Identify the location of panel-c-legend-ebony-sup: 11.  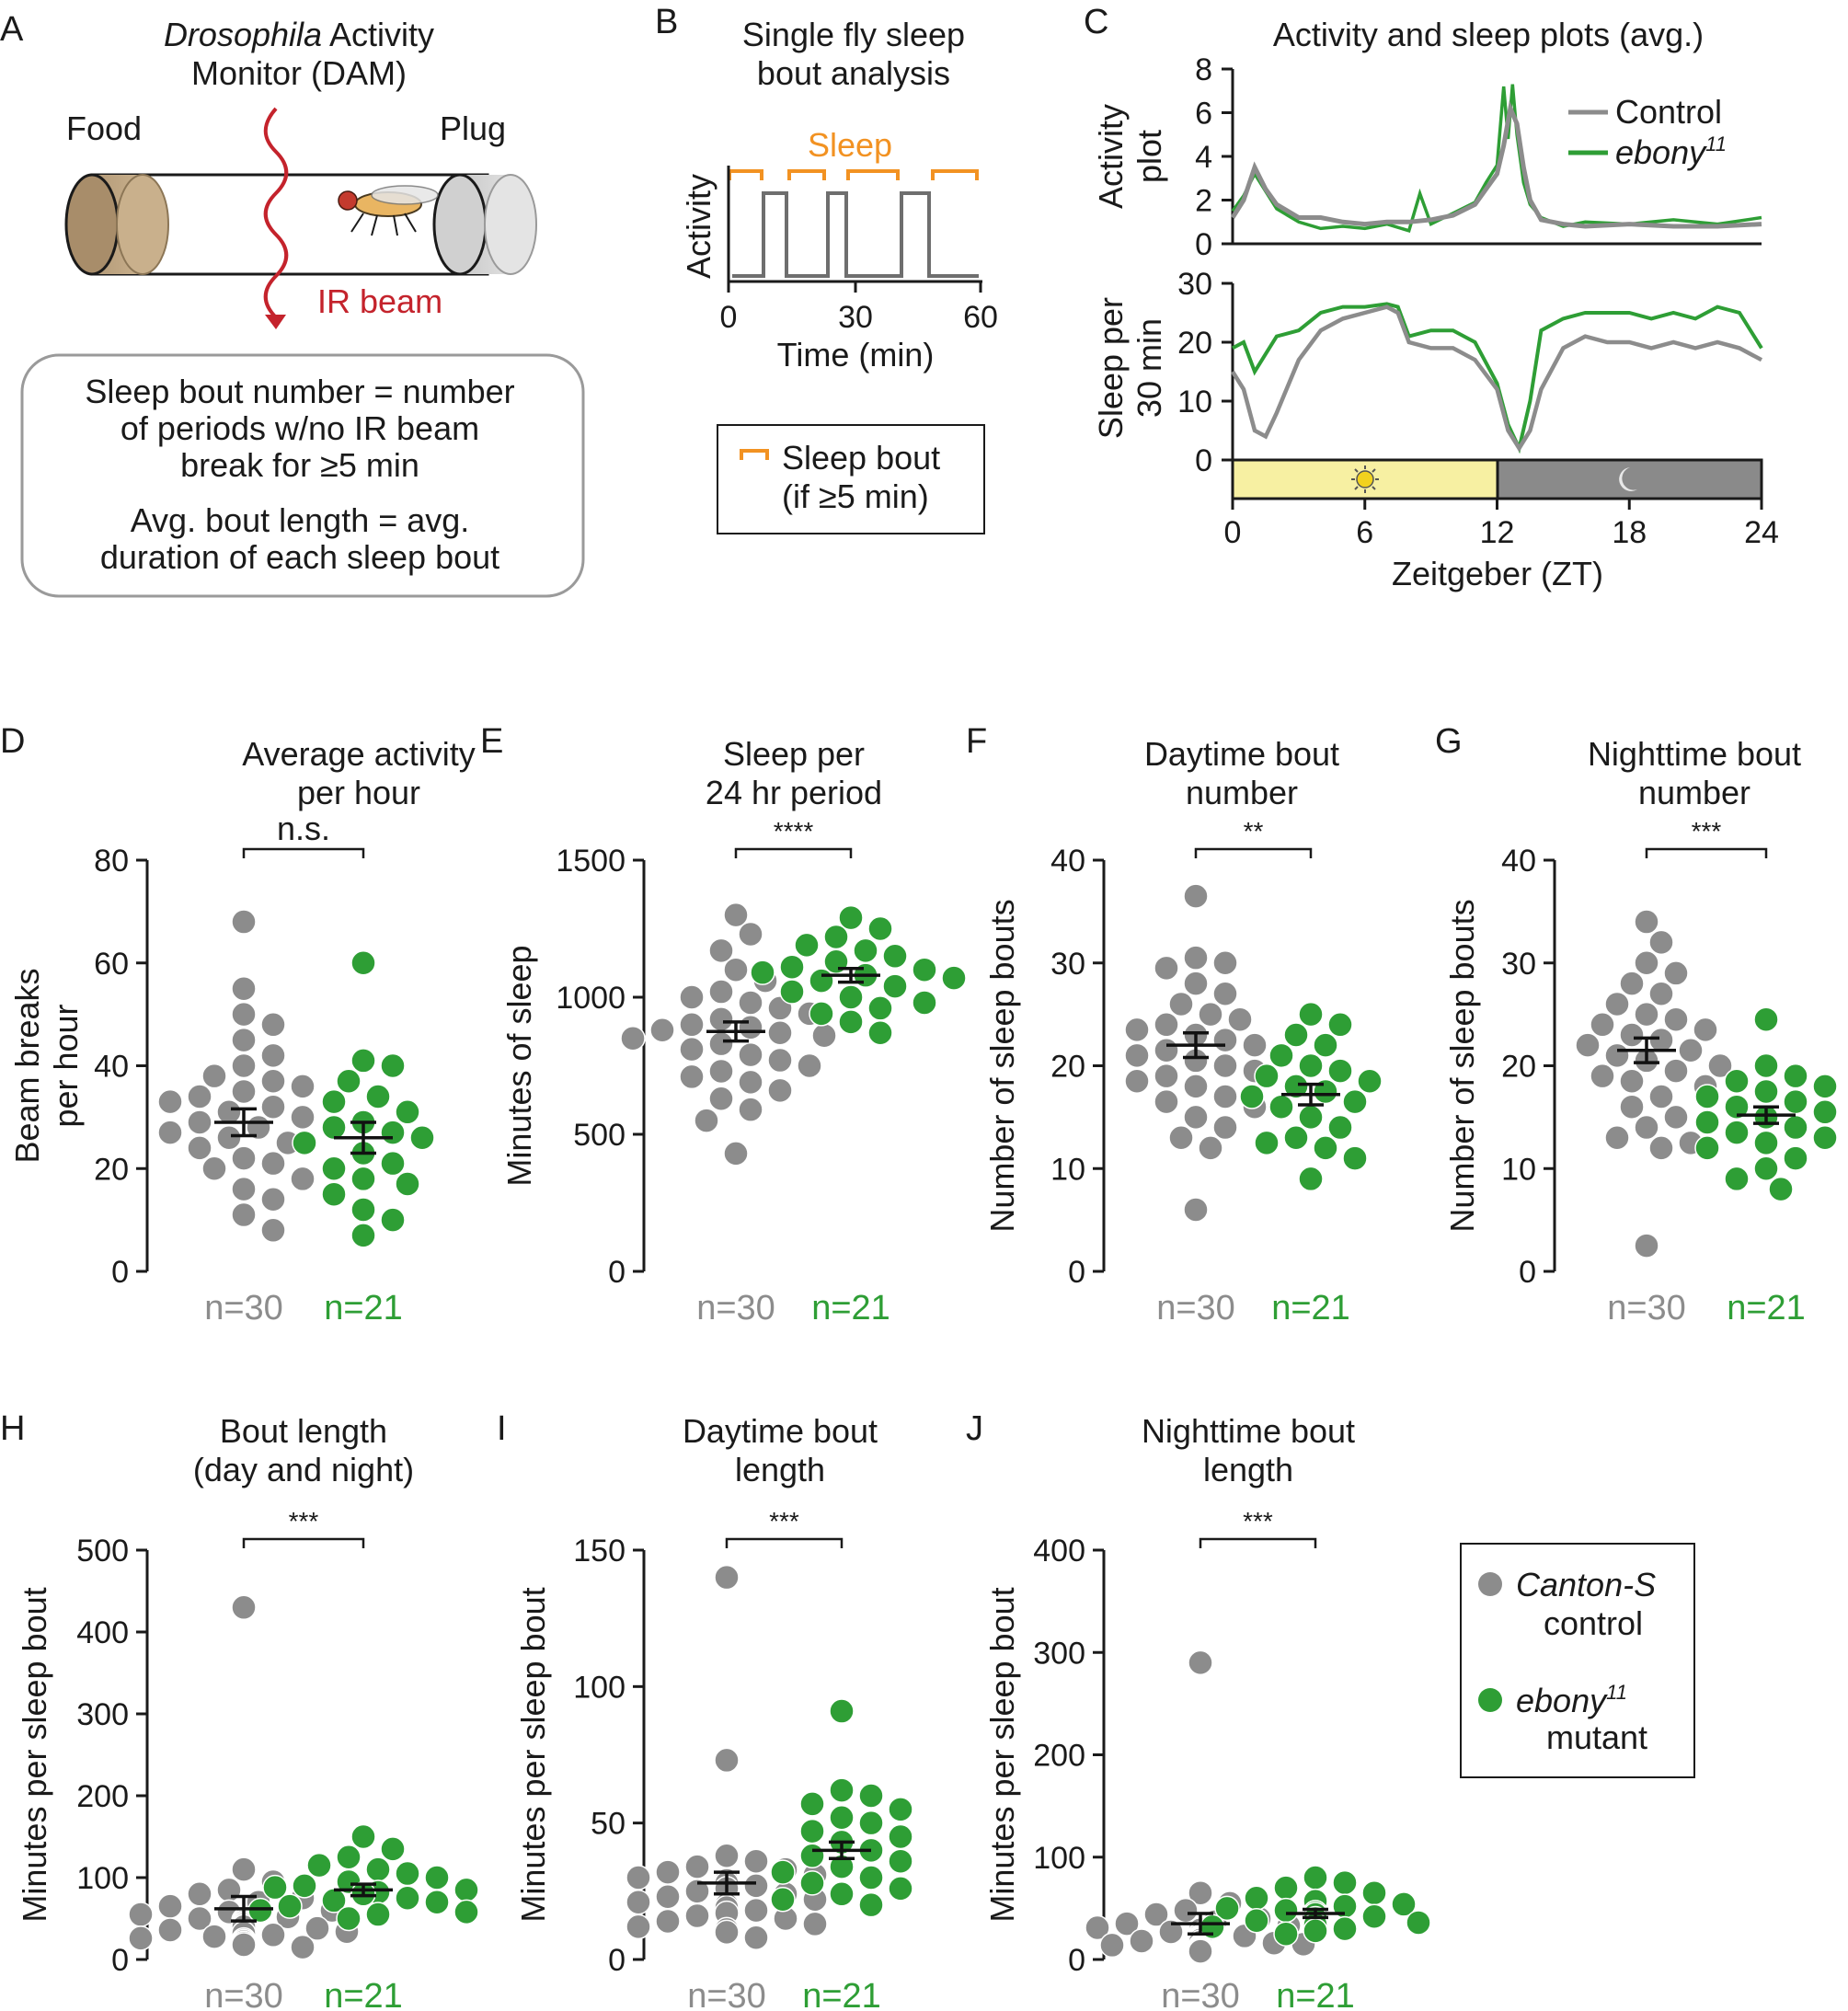
(1716, 144).